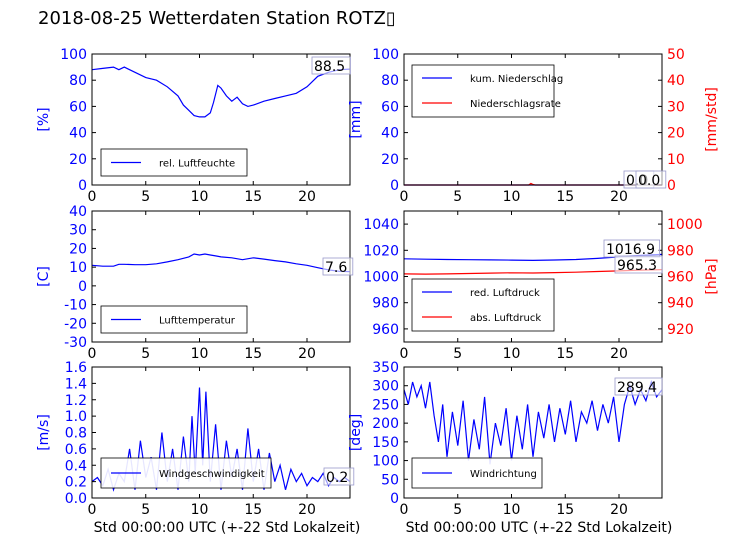 The width and height of the screenshot is (736, 552). I want to click on temperature-ytick-label: -10, so click(75, 306).